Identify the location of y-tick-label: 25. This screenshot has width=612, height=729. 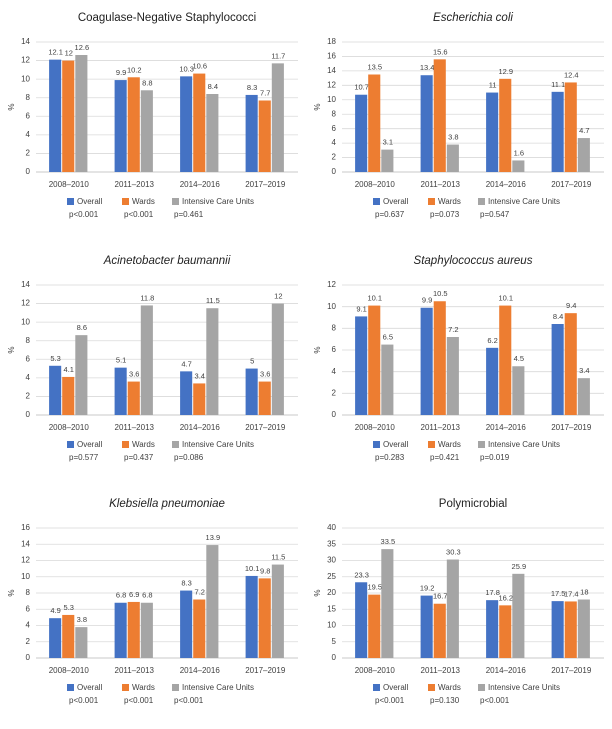
(331, 576).